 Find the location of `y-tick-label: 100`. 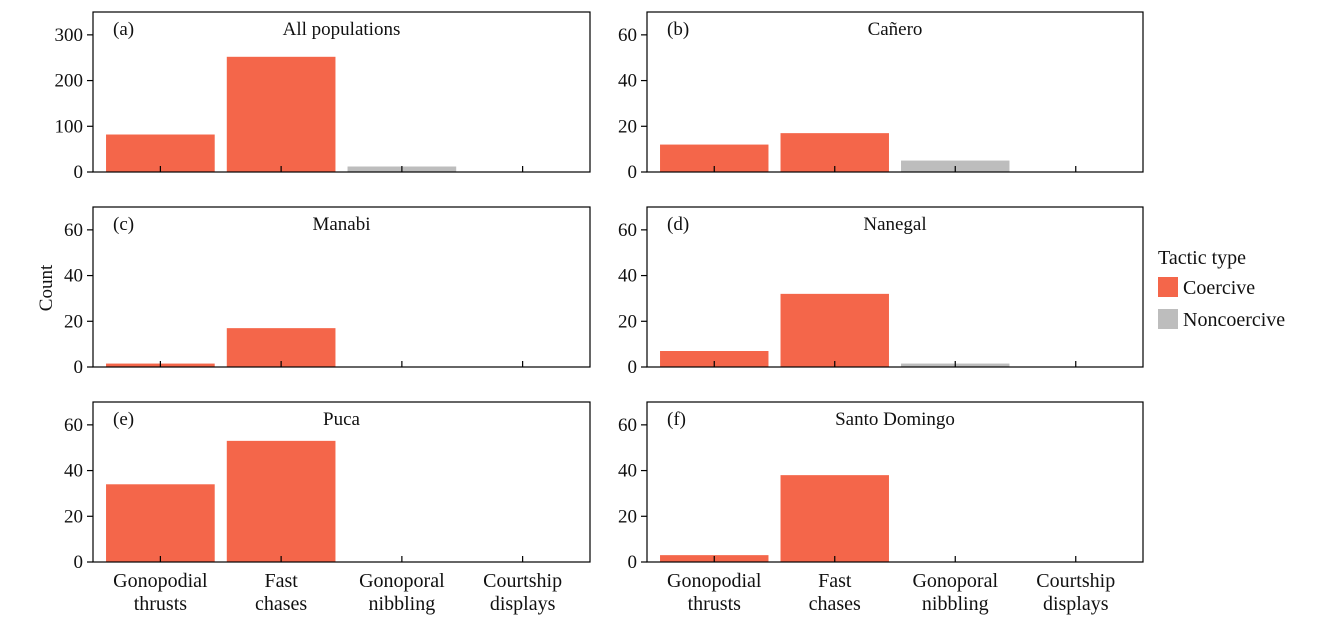

y-tick-label: 100 is located at coordinates (69, 126).